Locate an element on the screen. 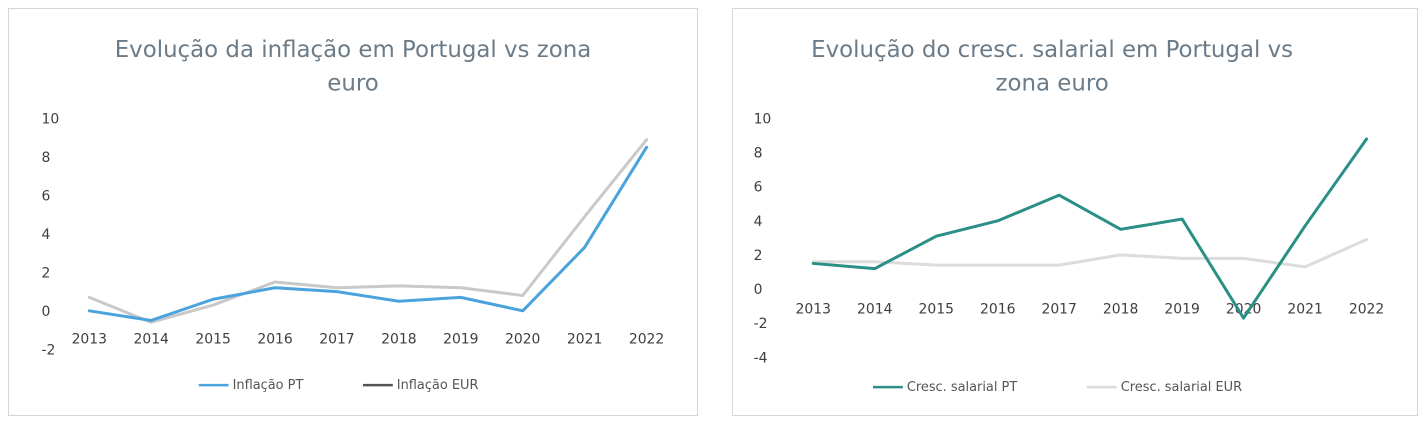 The width and height of the screenshot is (1425, 423). chart-title-line: Evolução da inflação em Portugal vs zona is located at coordinates (353, 50).